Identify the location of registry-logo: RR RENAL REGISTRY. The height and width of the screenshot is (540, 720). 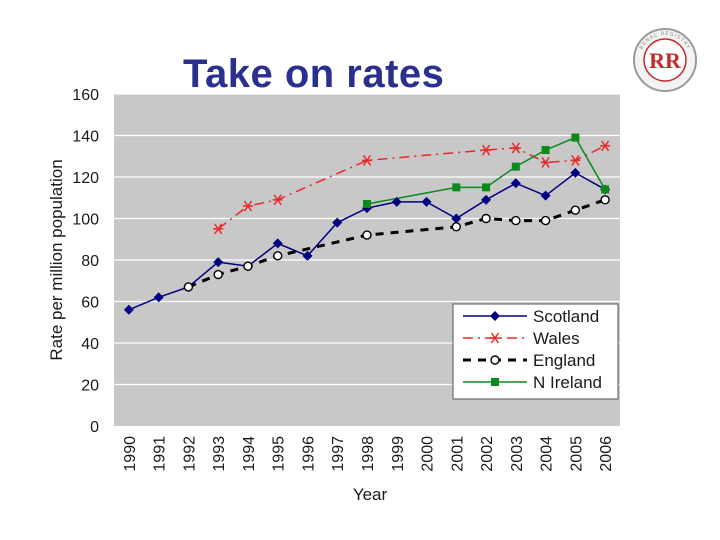
(665, 60).